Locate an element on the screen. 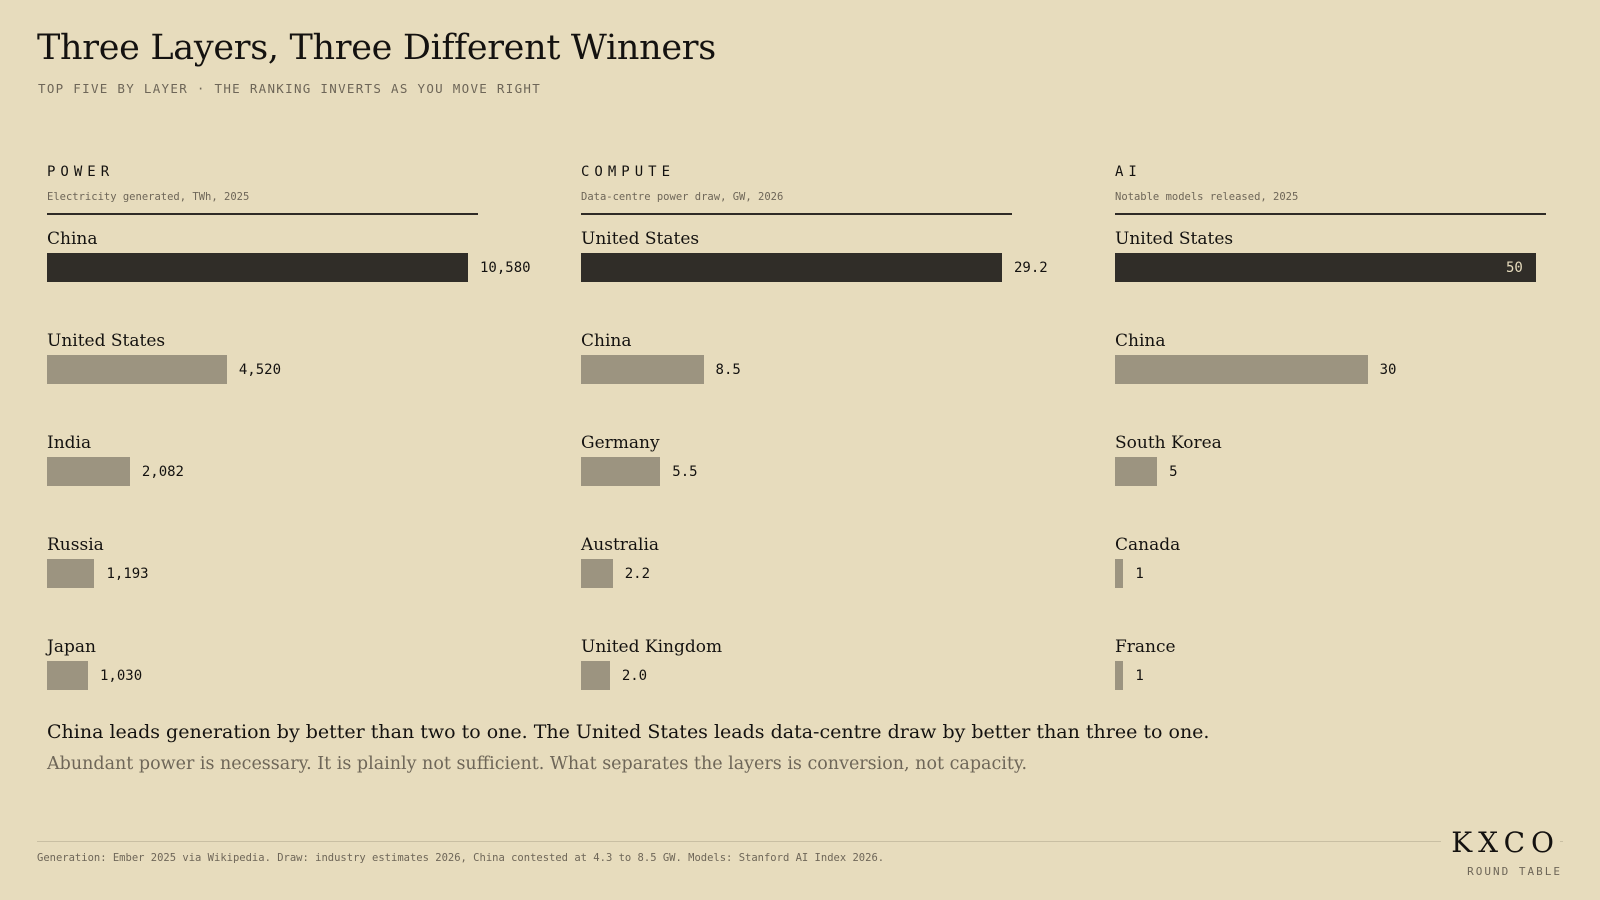  bar-row: Russia 1,193 is located at coordinates (297, 566).